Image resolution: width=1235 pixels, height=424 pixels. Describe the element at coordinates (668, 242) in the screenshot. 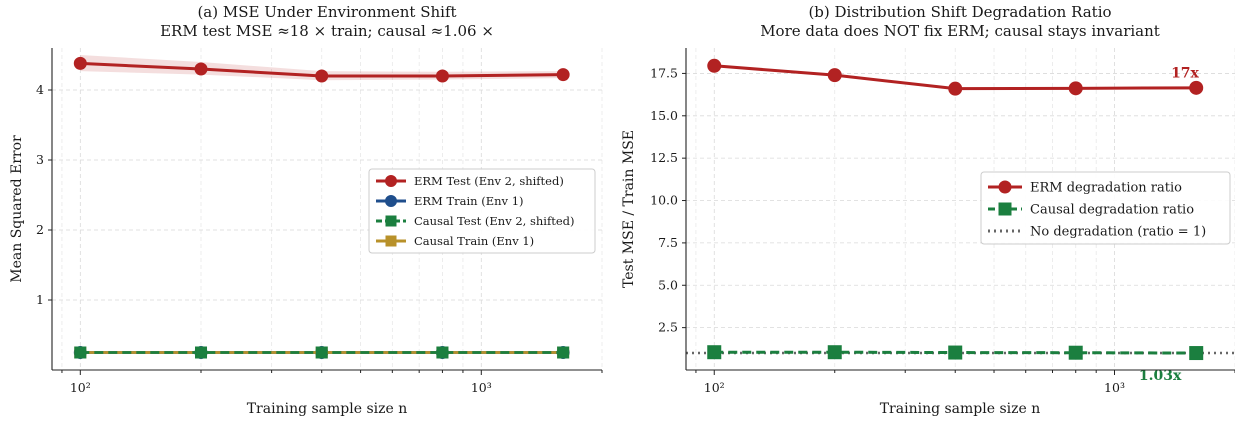

I see `y-tick-label: 7.5` at that location.